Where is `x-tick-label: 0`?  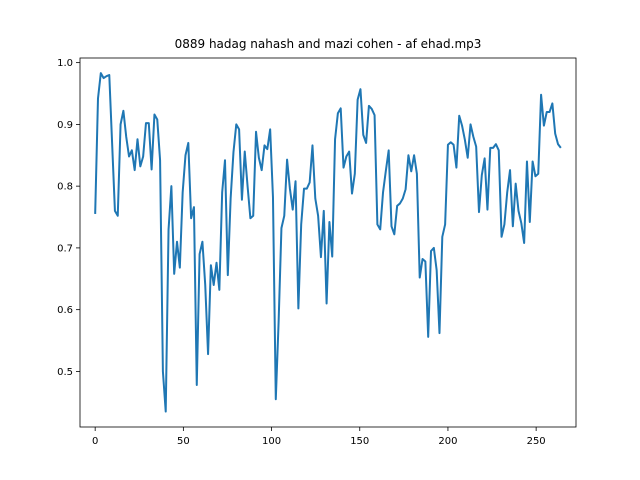 x-tick-label: 0 is located at coordinates (95, 441).